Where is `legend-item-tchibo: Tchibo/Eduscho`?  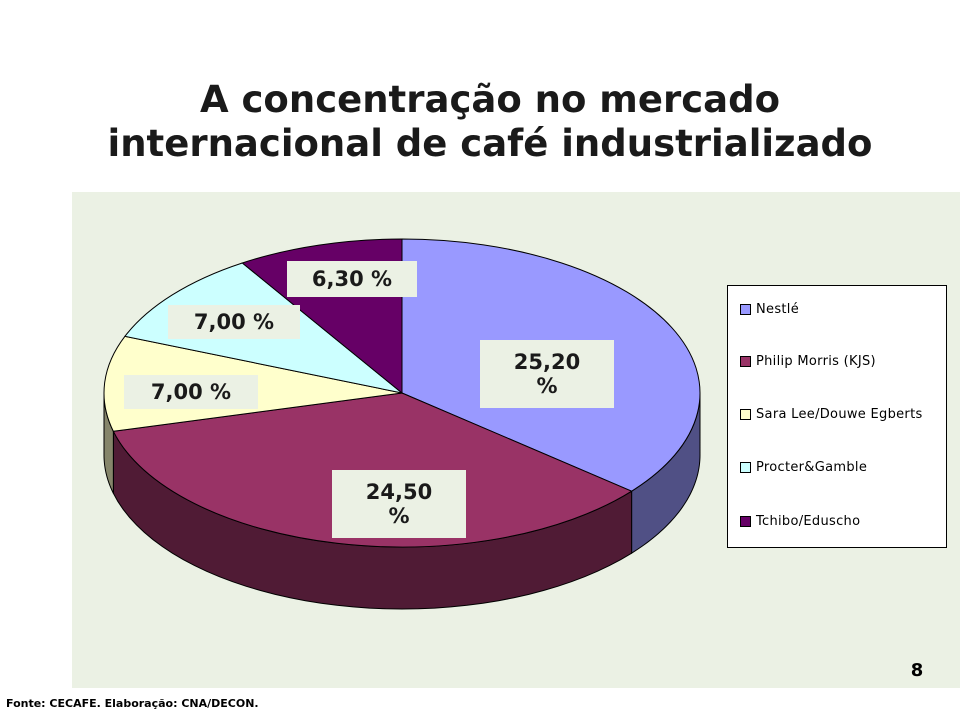
legend-item-tchibo: Tchibo/Eduscho is located at coordinates (800, 521).